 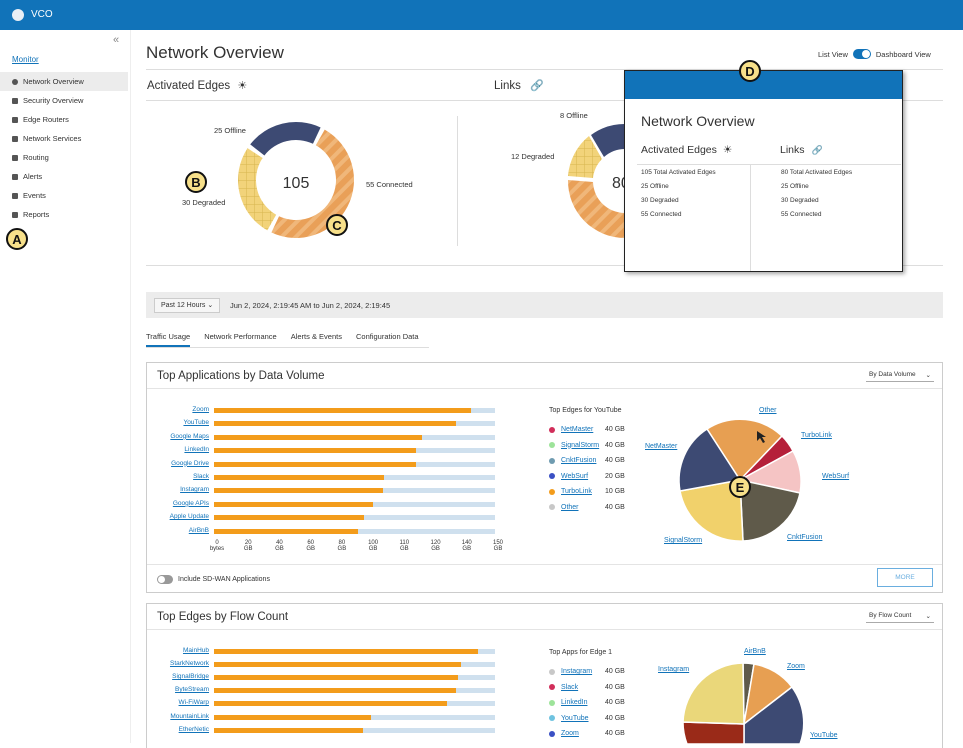 What do you see at coordinates (192, 690) in the screenshot?
I see `edge-label: ByteStream` at bounding box center [192, 690].